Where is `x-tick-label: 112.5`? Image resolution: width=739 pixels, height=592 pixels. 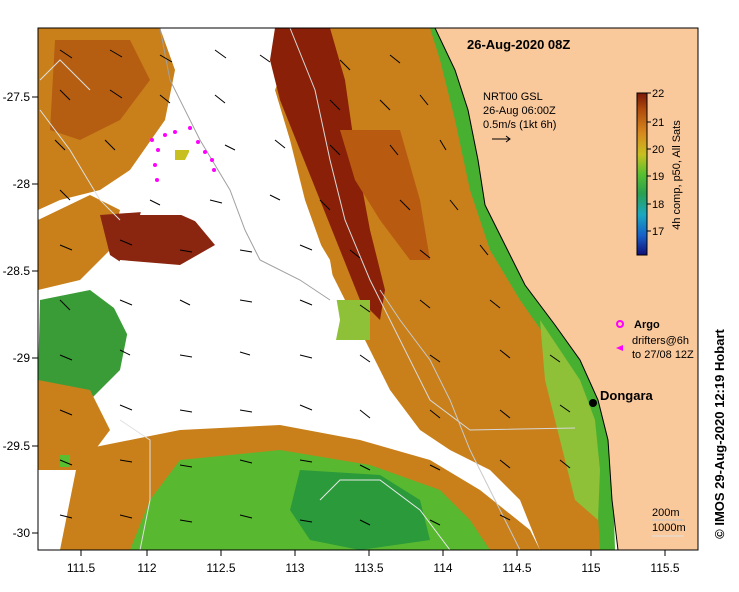 x-tick-label: 112.5 is located at coordinates (220, 568).